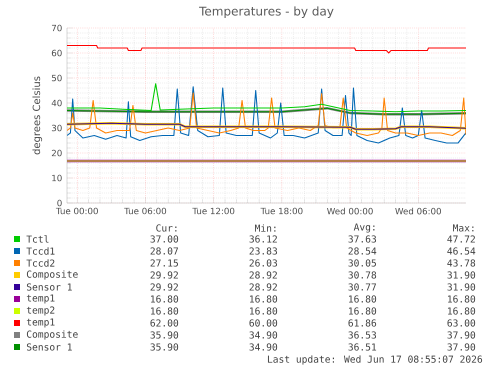 The image size is (497, 383). I want to click on x-tick-label: Tue 00:00, so click(77, 211).